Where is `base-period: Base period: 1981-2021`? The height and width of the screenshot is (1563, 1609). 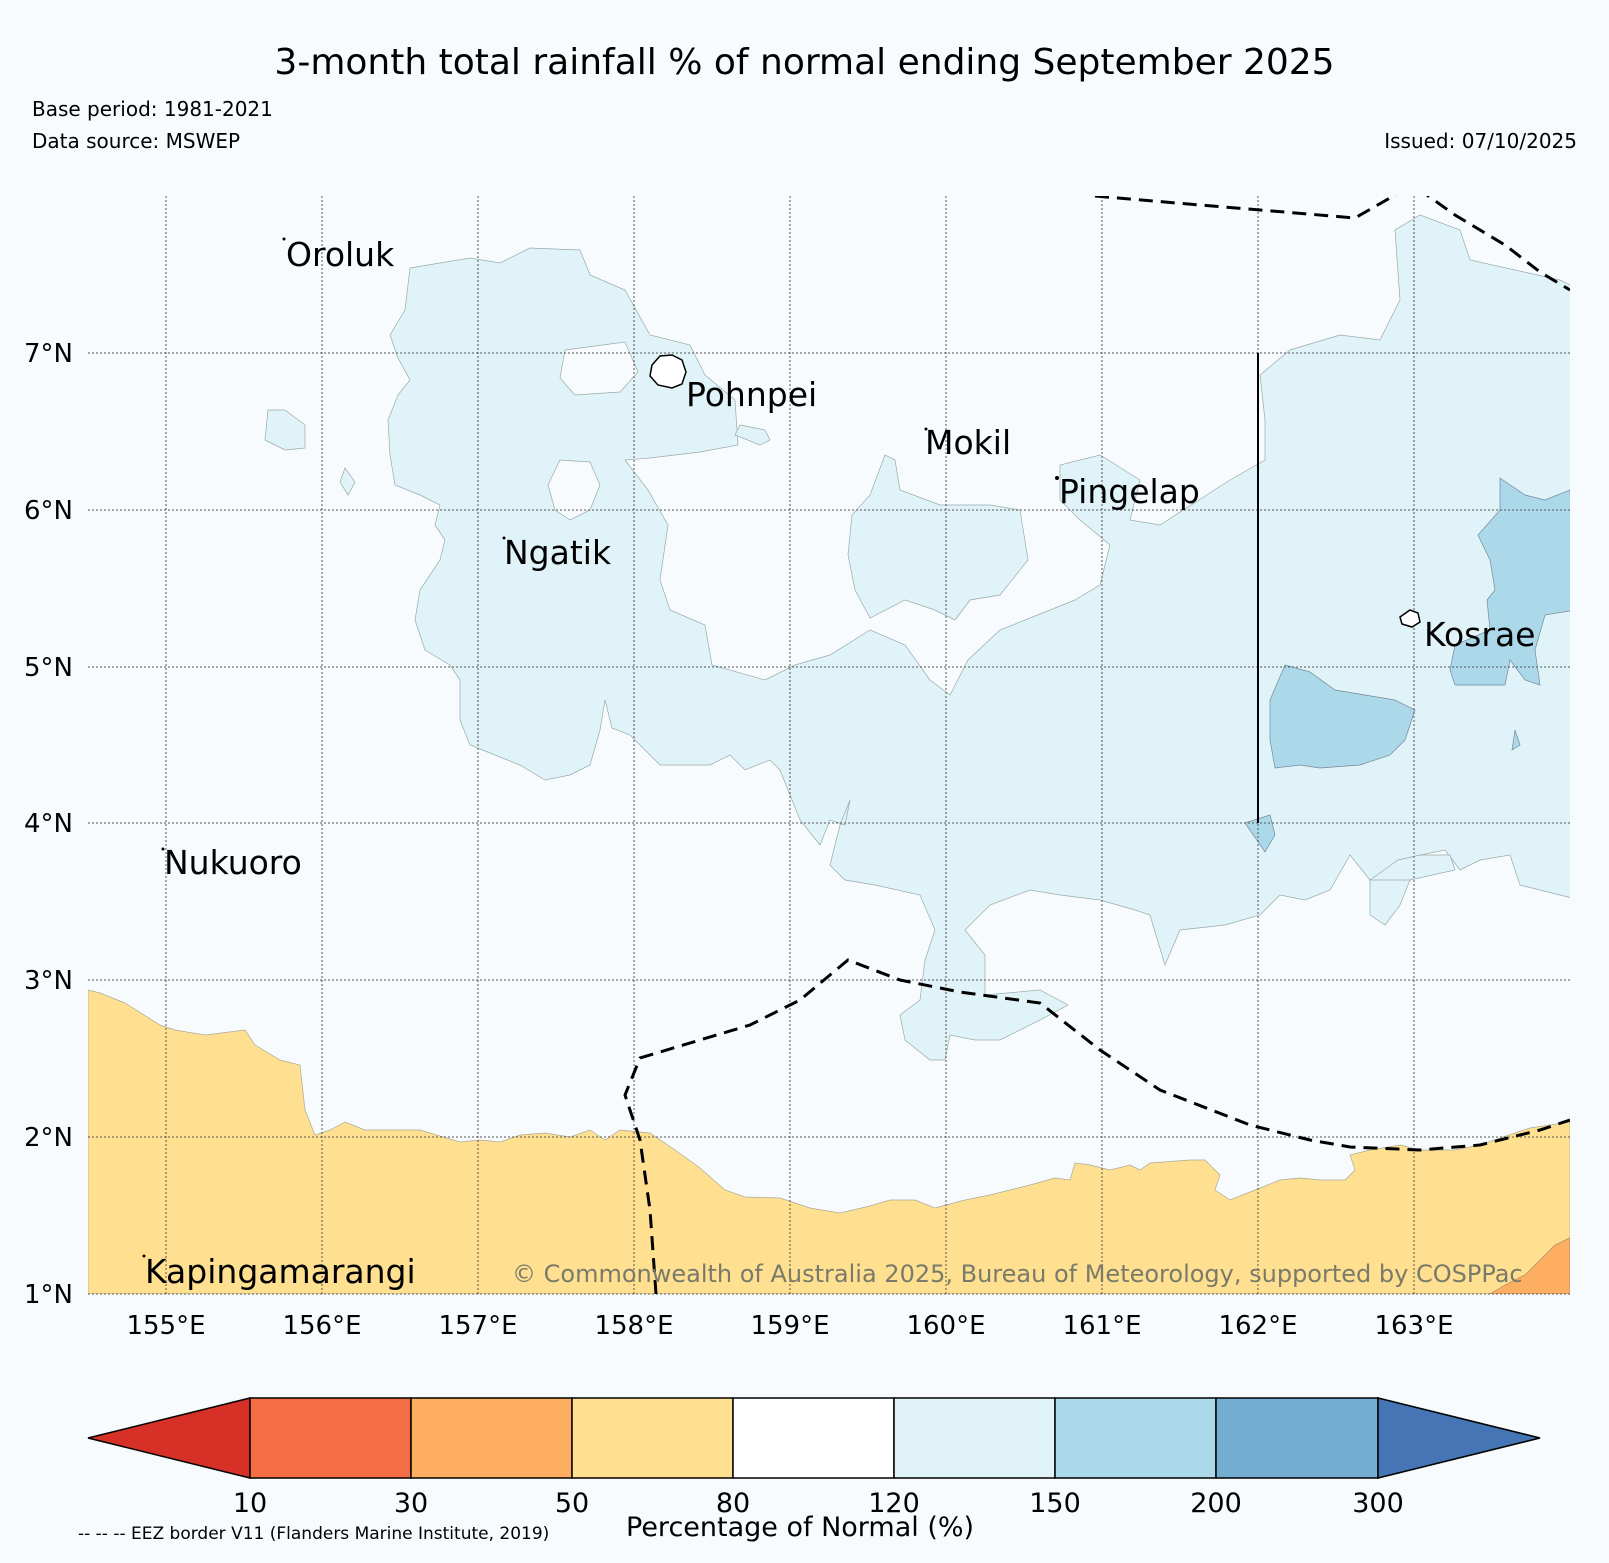
base-period: Base period: 1981-2021 is located at coordinates (152, 109).